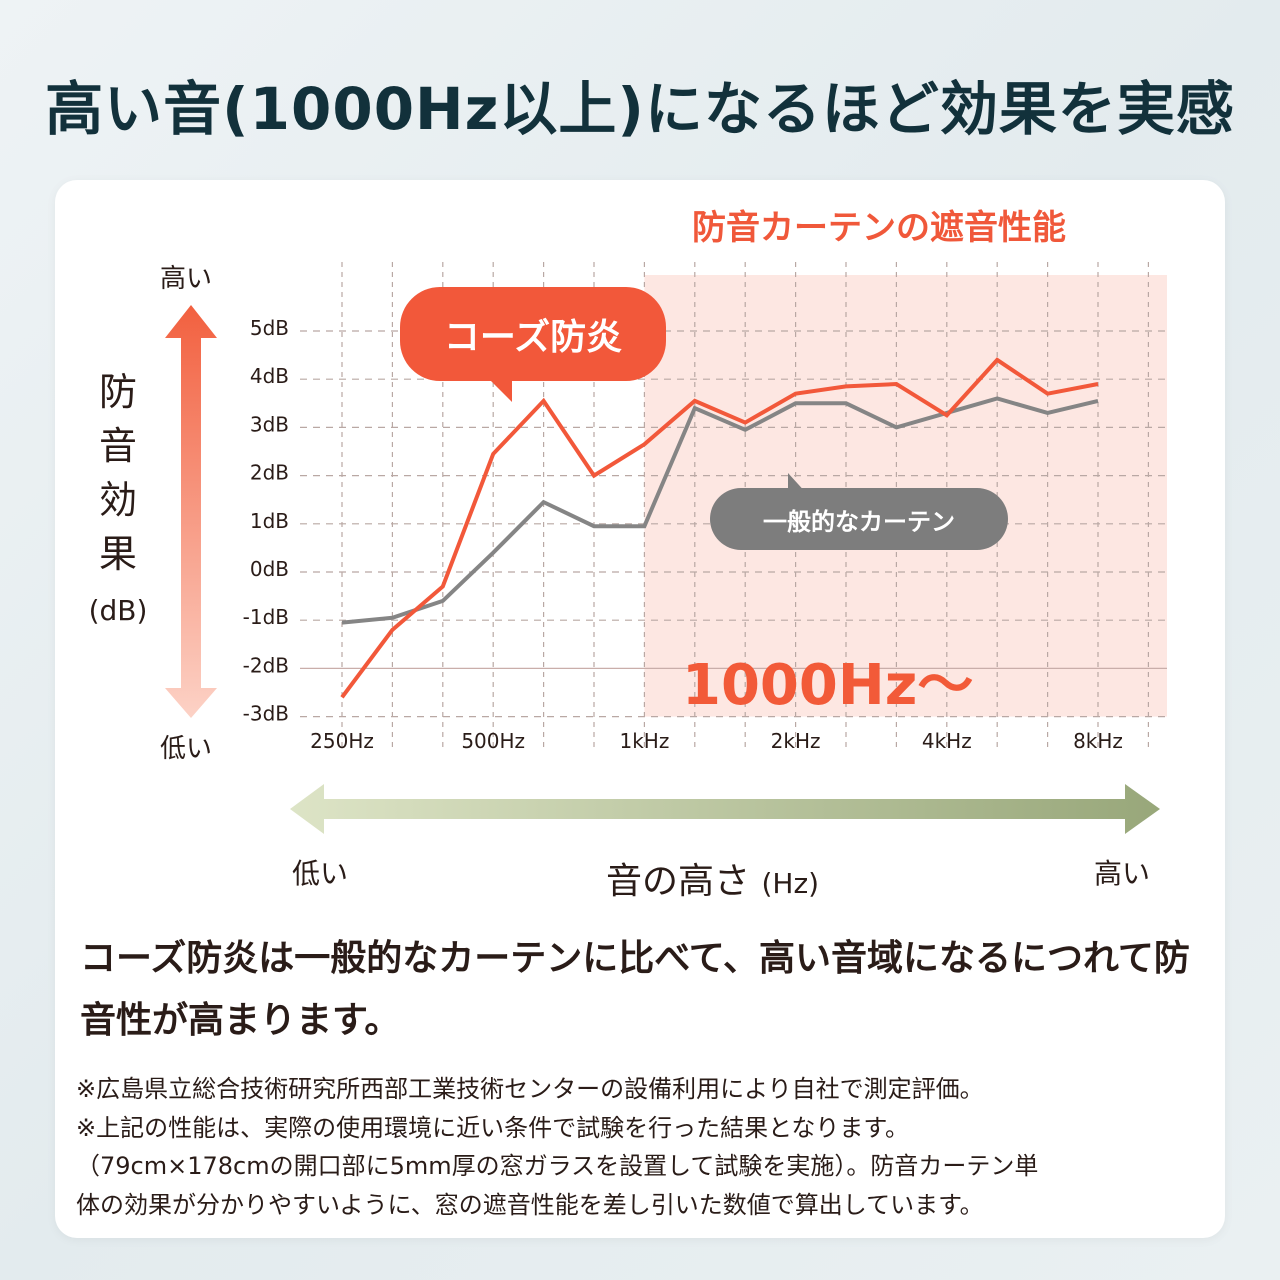 The image size is (1280, 1280). I want to click on y-tick-label: 1dB, so click(269, 521).